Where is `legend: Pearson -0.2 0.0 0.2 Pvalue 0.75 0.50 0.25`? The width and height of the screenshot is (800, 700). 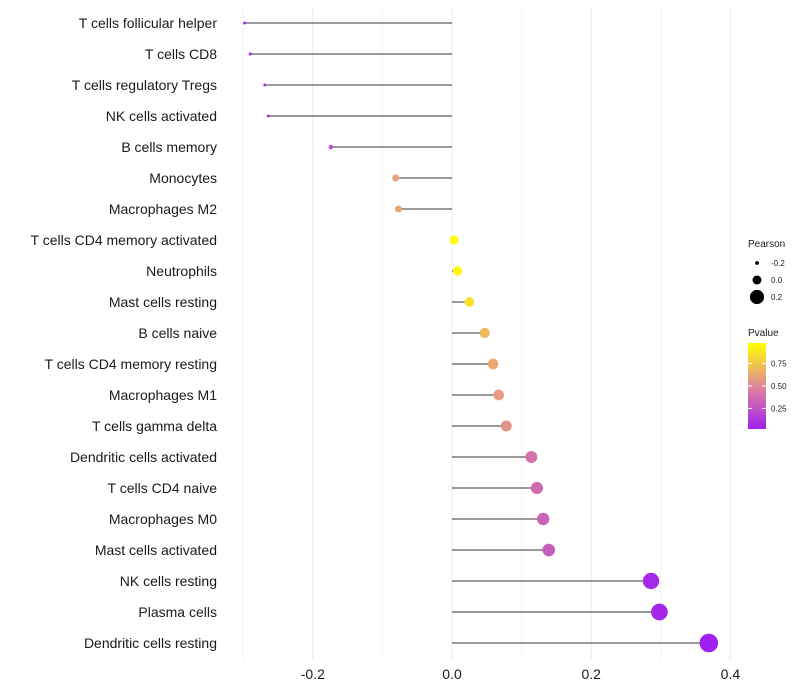 legend: Pearson -0.2 0.0 0.2 Pvalue 0.75 0.50 0.25 is located at coordinates (767, 334).